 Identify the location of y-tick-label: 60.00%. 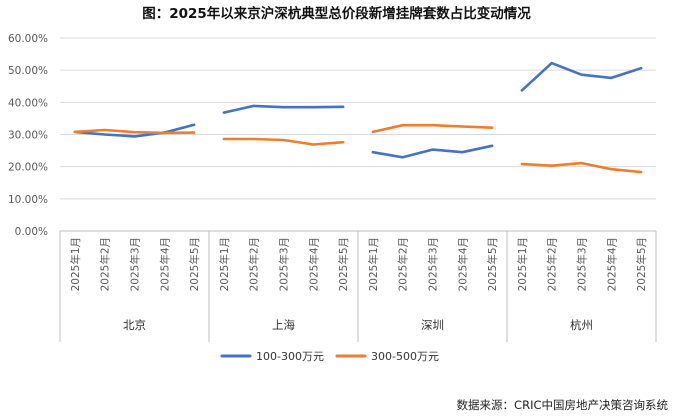
(28, 39).